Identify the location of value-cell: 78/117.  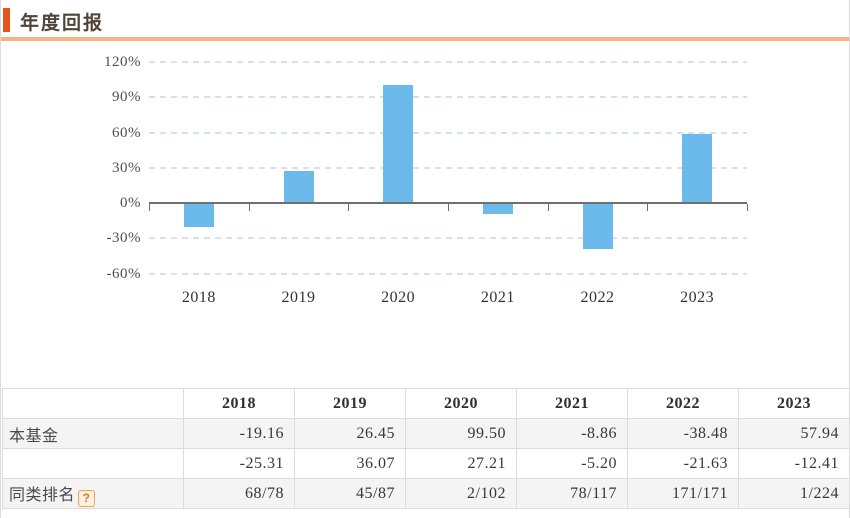
(572, 493).